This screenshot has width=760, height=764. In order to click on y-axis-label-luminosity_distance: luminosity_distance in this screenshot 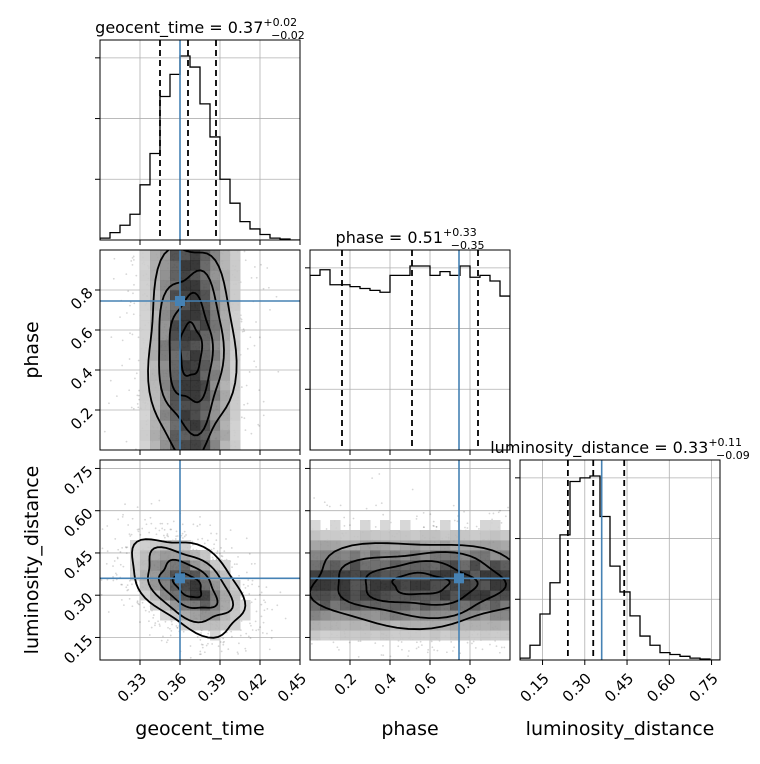, I will do `click(32, 560)`.